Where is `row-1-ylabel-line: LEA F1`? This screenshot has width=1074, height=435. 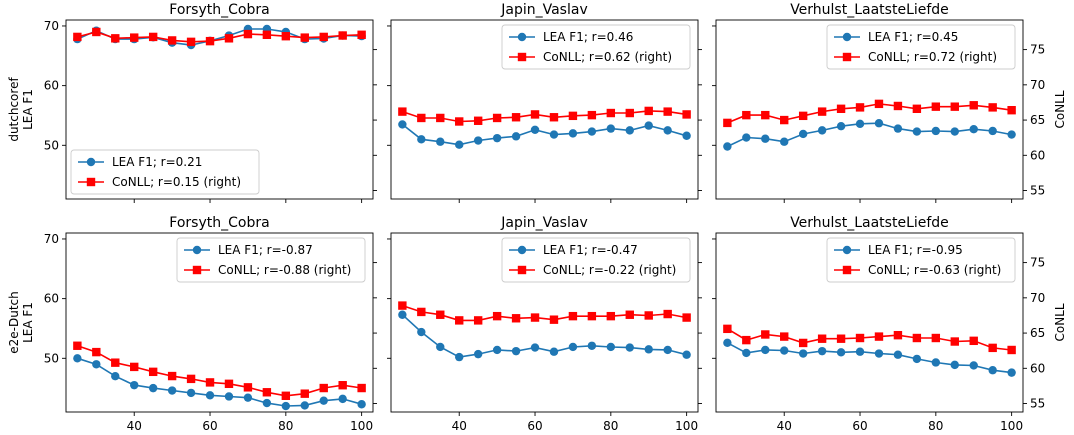
row-1-ylabel-line: LEA F1 is located at coordinates (28, 322).